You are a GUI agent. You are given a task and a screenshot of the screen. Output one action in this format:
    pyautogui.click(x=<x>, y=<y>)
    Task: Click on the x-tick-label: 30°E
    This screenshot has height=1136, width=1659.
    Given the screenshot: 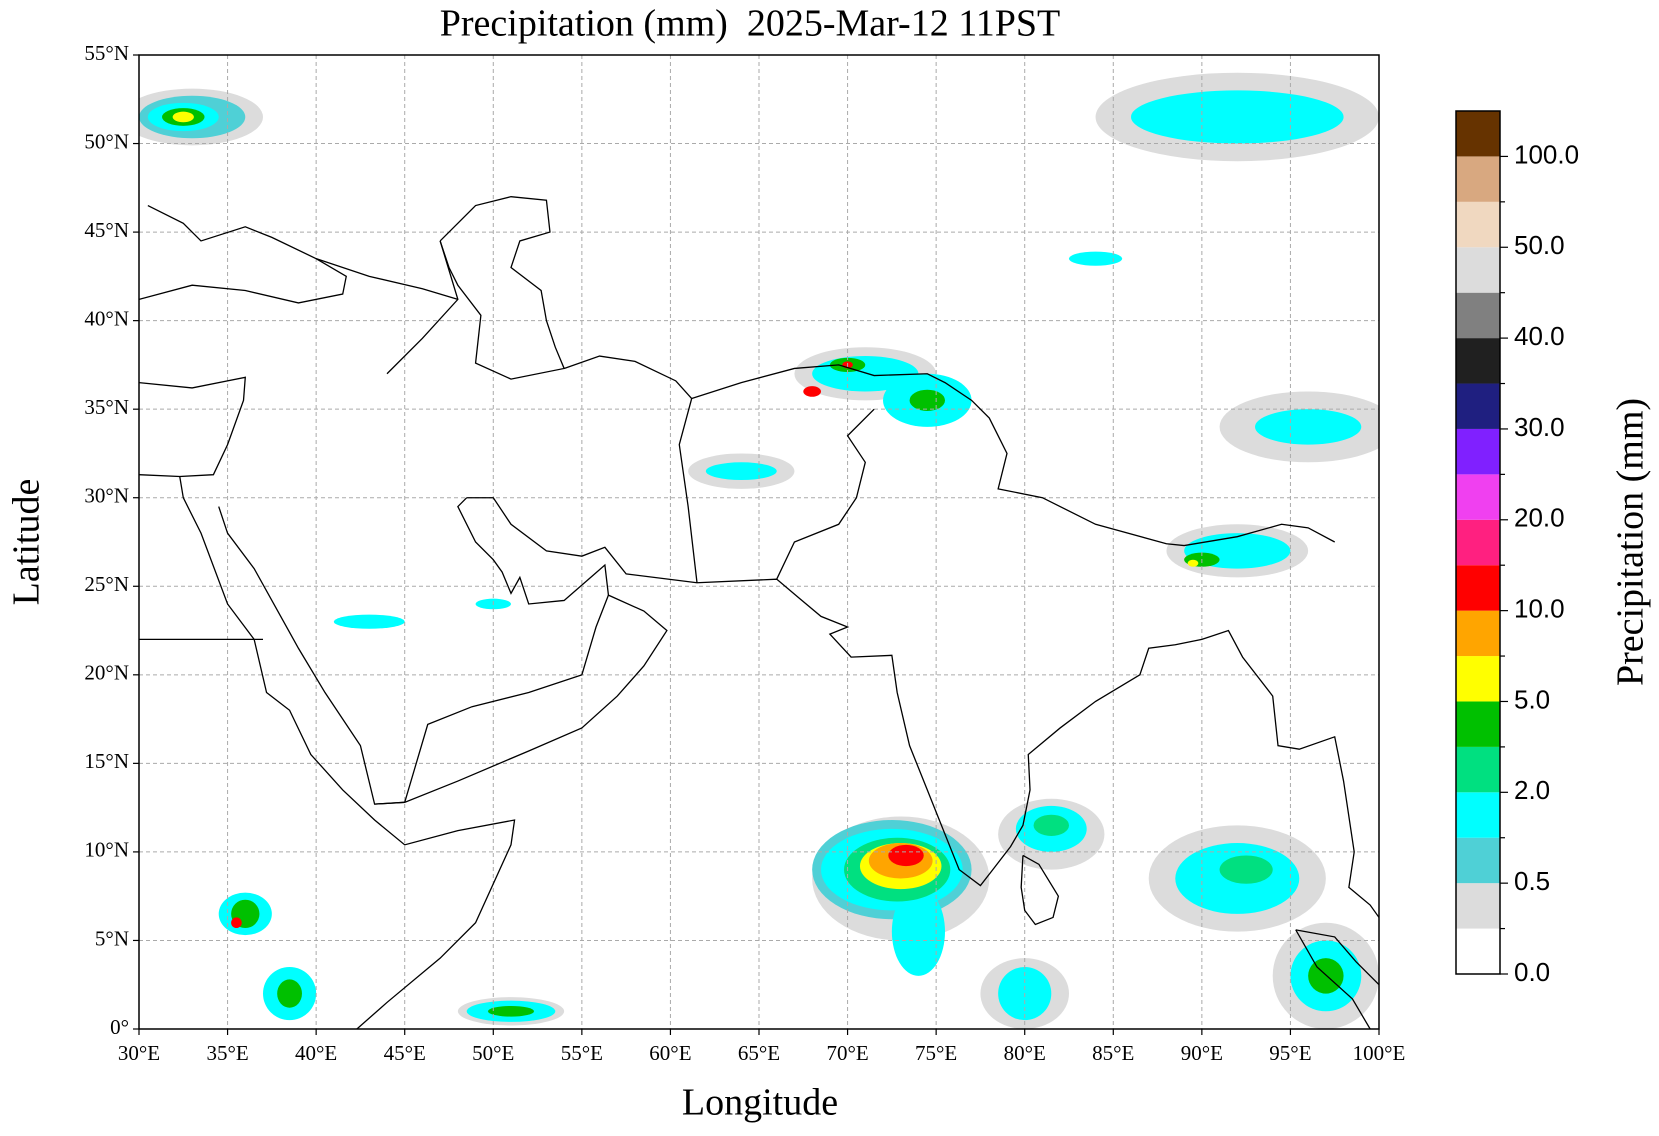 What is the action you would take?
    pyautogui.click(x=139, y=1053)
    